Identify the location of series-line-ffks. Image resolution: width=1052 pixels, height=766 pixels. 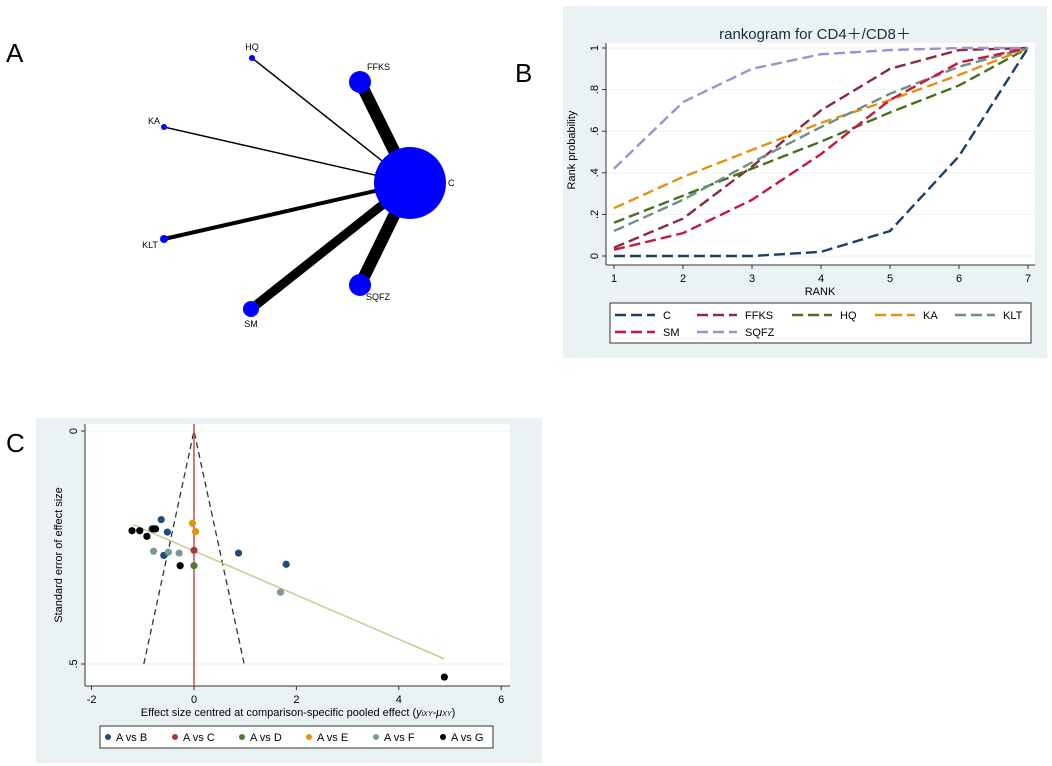
(821, 147).